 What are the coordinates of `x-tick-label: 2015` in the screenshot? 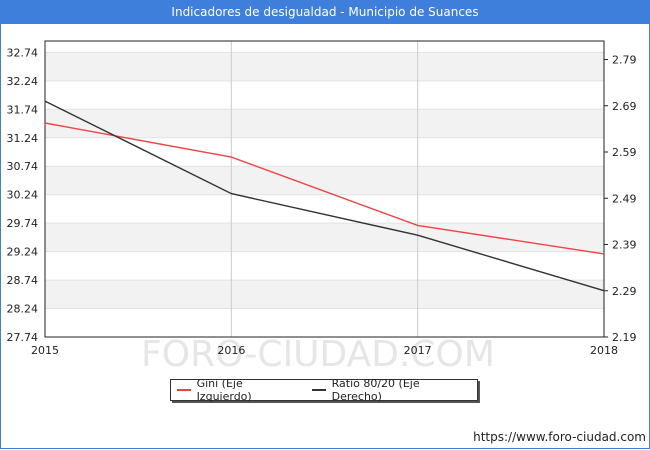 It's located at (45, 350).